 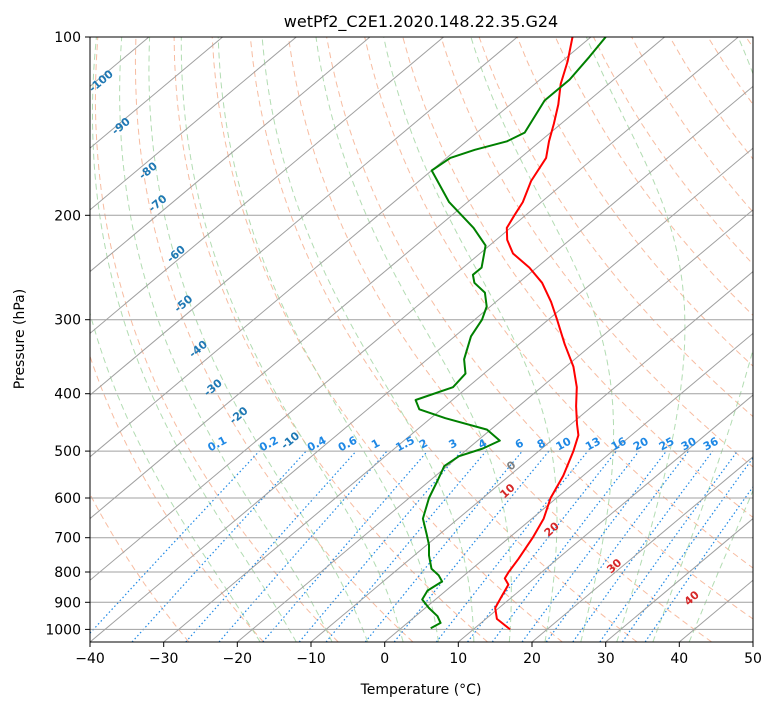 What do you see at coordinates (67, 603) in the screenshot?
I see `y-tick-label: 900` at bounding box center [67, 603].